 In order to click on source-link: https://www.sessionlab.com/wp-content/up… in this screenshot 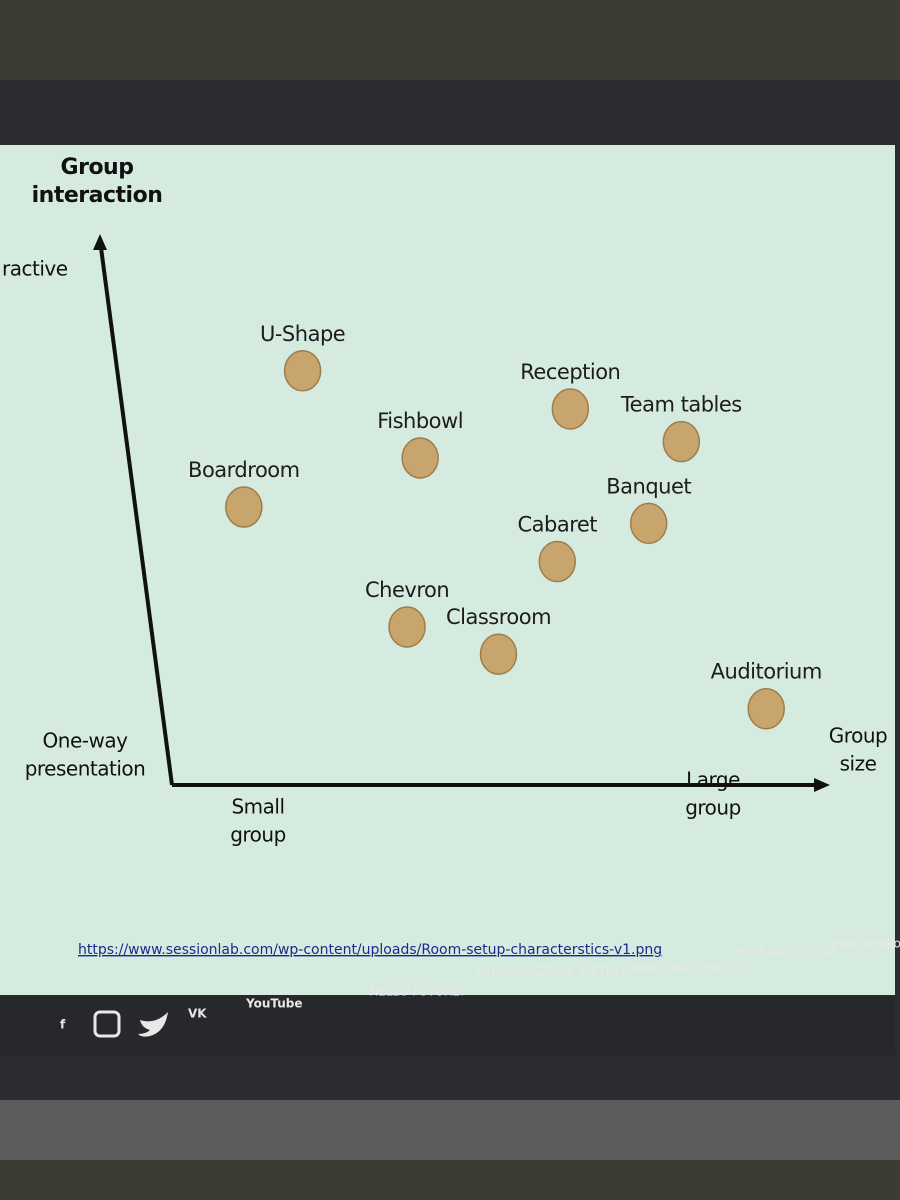, I will do `click(370, 950)`.